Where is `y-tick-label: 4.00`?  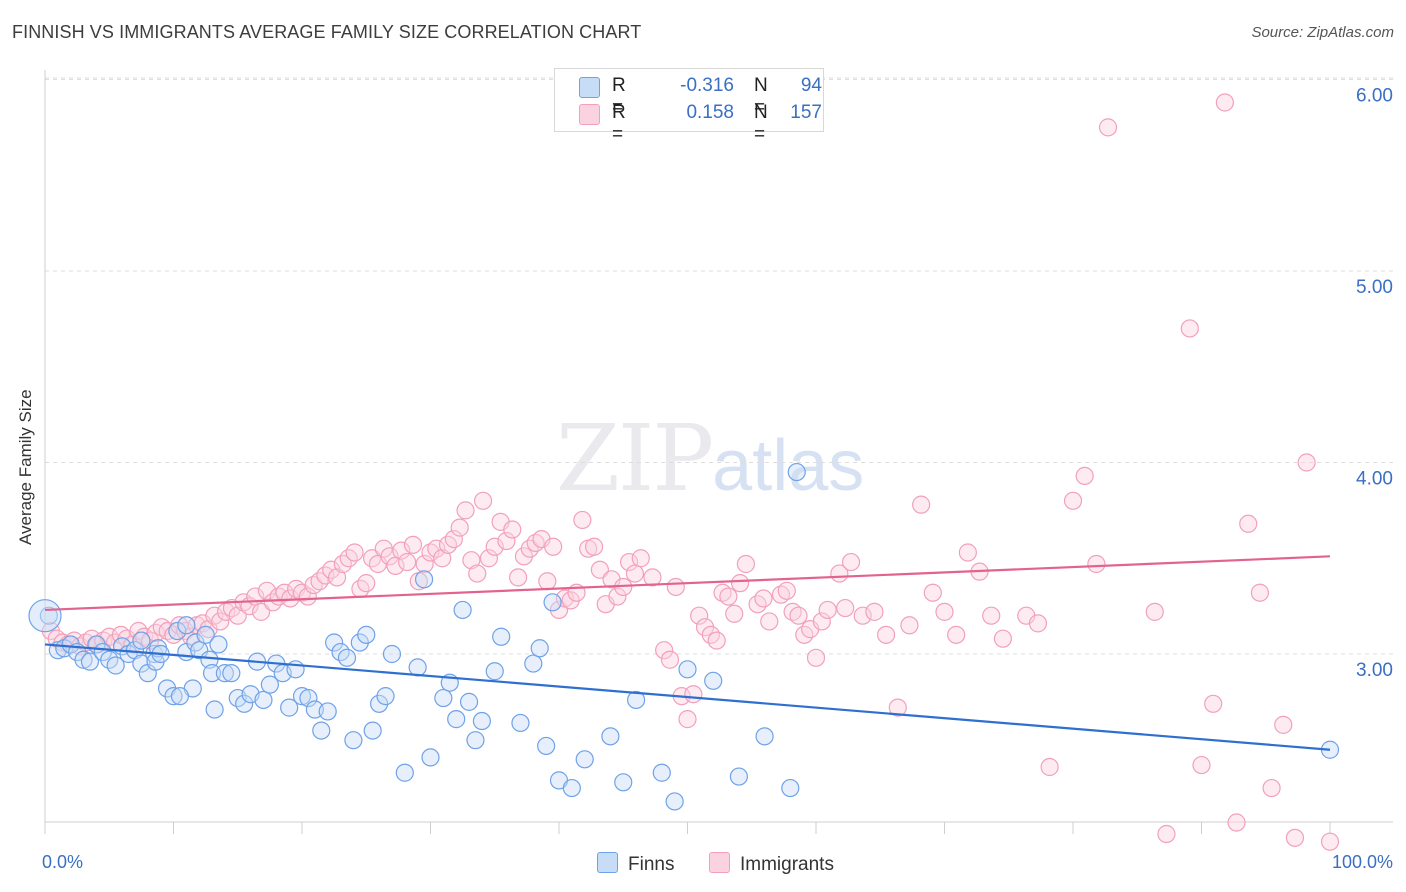
y-tick-label: 4.00 is located at coordinates (1374, 479).